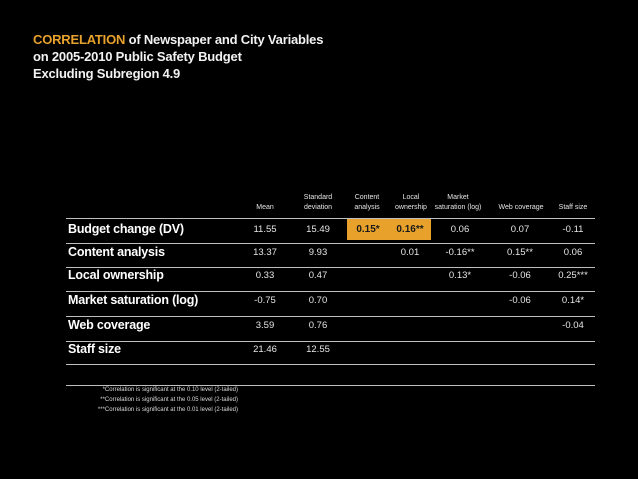 Image resolution: width=638 pixels, height=479 pixels. Describe the element at coordinates (265, 207) in the screenshot. I see `col-header-mean: Mean` at that location.